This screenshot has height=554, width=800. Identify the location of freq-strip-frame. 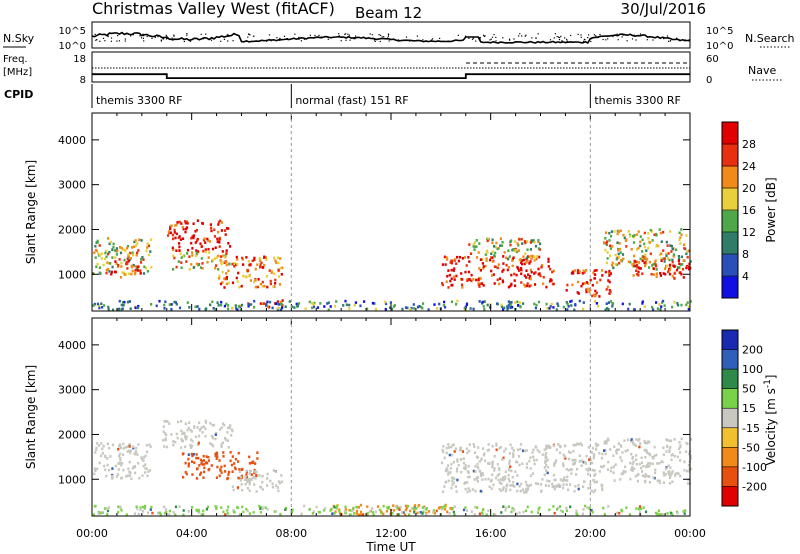
(391, 67).